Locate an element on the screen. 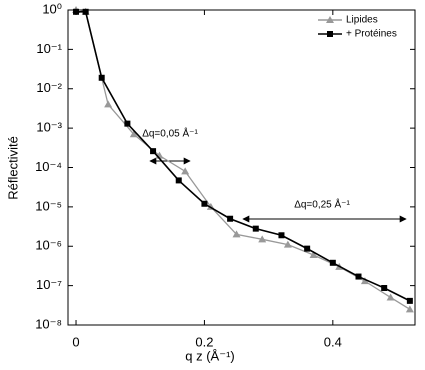 This screenshot has width=425, height=370. y-tick-label: 10⁰ is located at coordinates (52, 8).